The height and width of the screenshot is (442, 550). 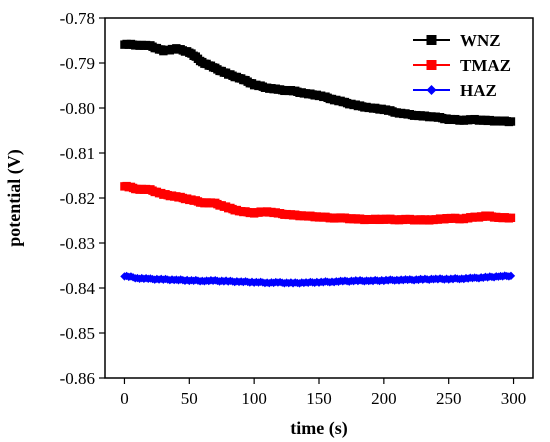 What do you see at coordinates (478, 90) in the screenshot?
I see `legend-label: HAZ` at bounding box center [478, 90].